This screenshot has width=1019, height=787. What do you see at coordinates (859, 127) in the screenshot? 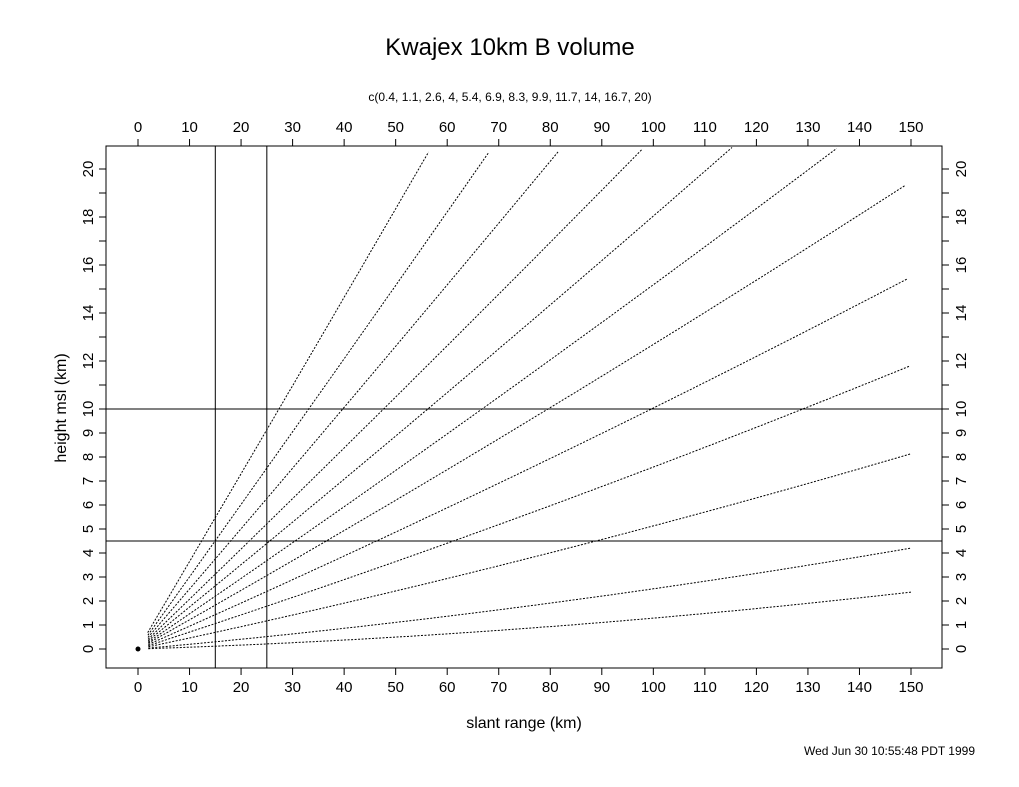
I see `x-tick-label-top: 140` at bounding box center [859, 127].